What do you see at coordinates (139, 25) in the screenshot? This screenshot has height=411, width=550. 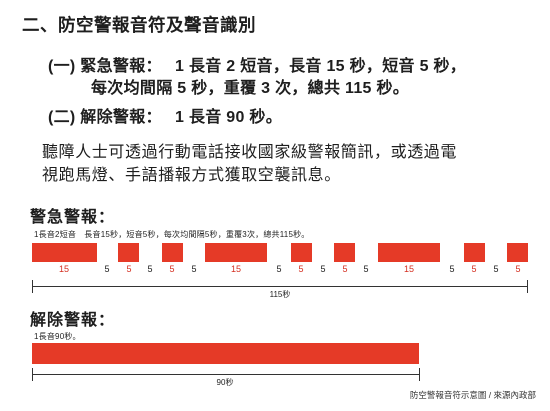 I see `section-title: 二、防空警報音符及聲音識別` at bounding box center [139, 25].